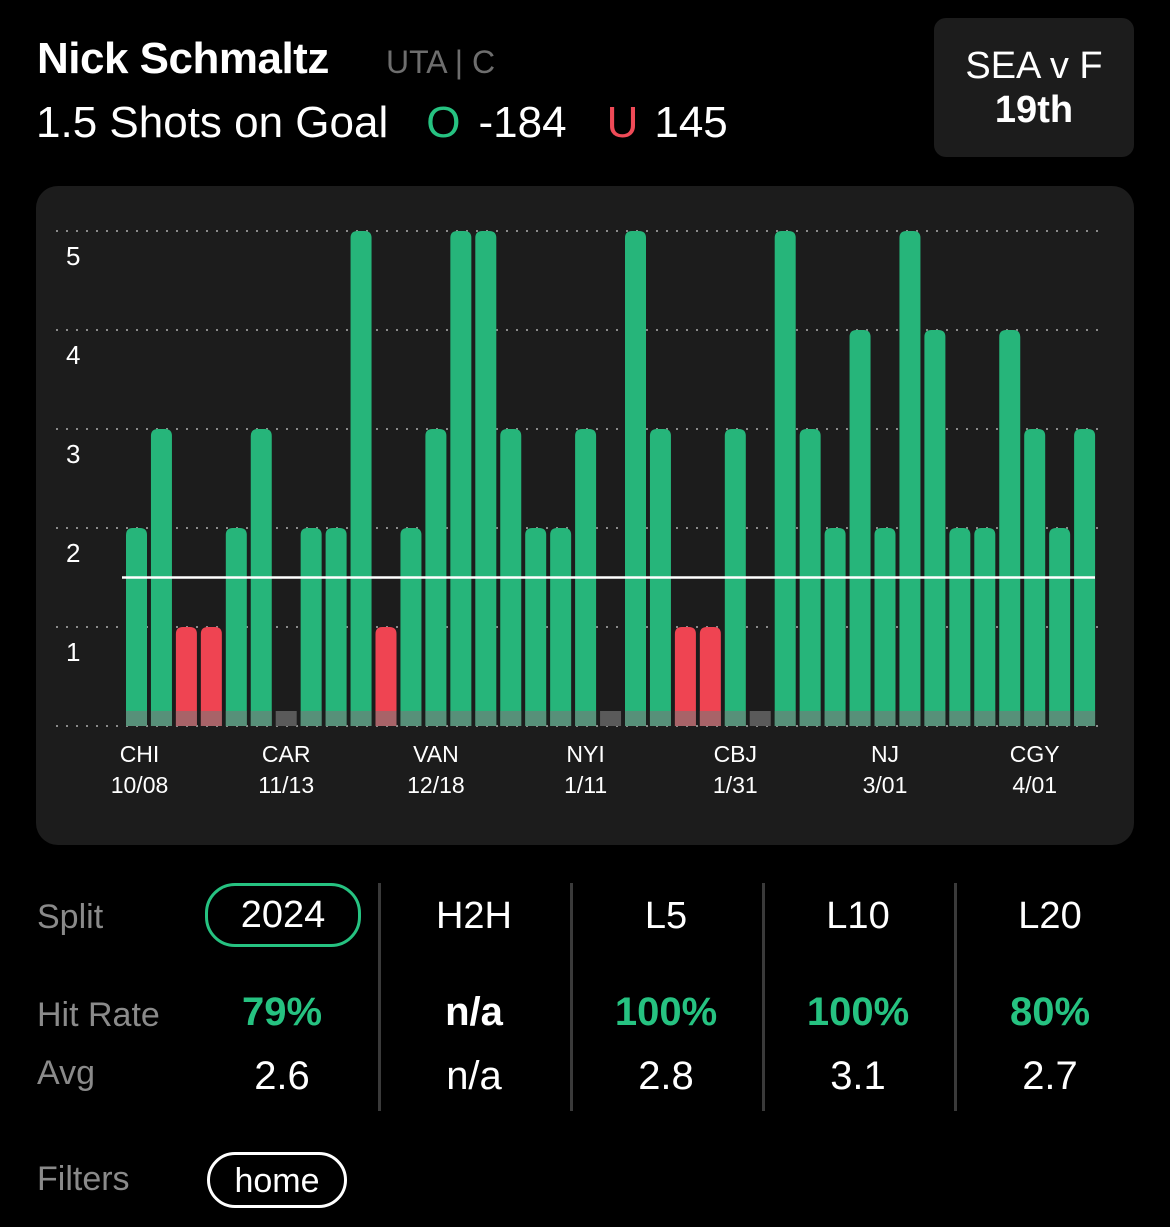 The image size is (1170, 1227). Describe the element at coordinates (585, 754) in the screenshot. I see `x-tick-team: NYI` at that location.